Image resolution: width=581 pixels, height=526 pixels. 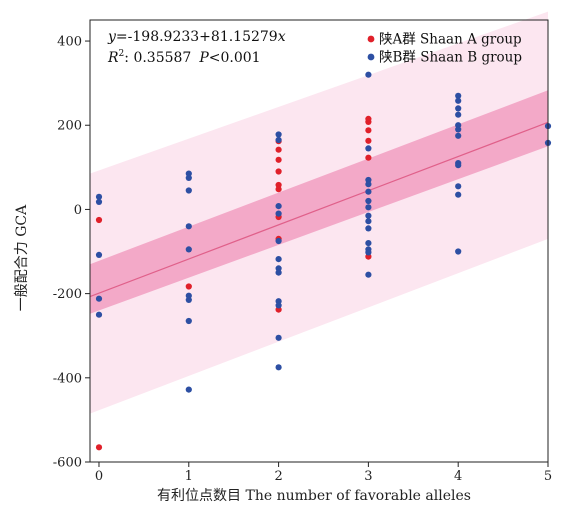 I want to click on legend-label-shaan-b: 陕B群 Shaan B group, so click(x=450, y=58).